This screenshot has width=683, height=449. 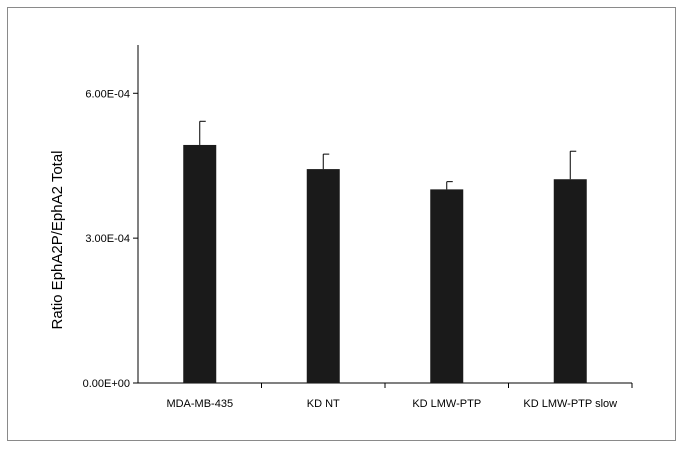 What do you see at coordinates (385, 385) in the screenshot?
I see `x-axis` at bounding box center [385, 385].